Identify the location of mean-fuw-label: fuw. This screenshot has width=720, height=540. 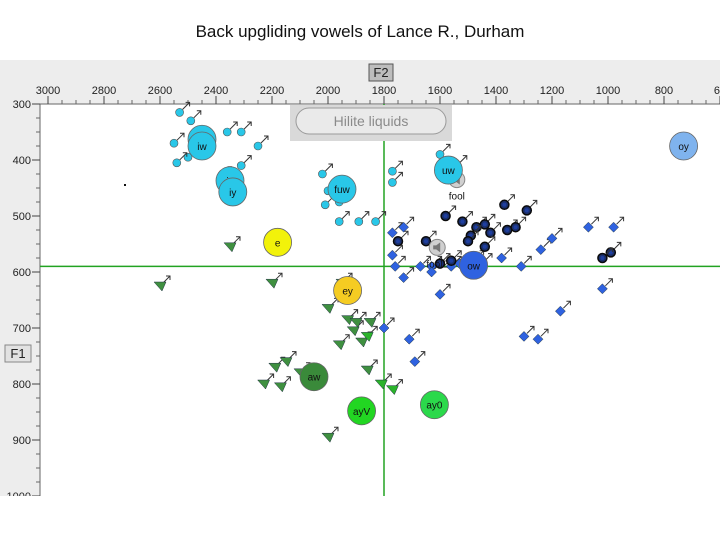
(342, 190).